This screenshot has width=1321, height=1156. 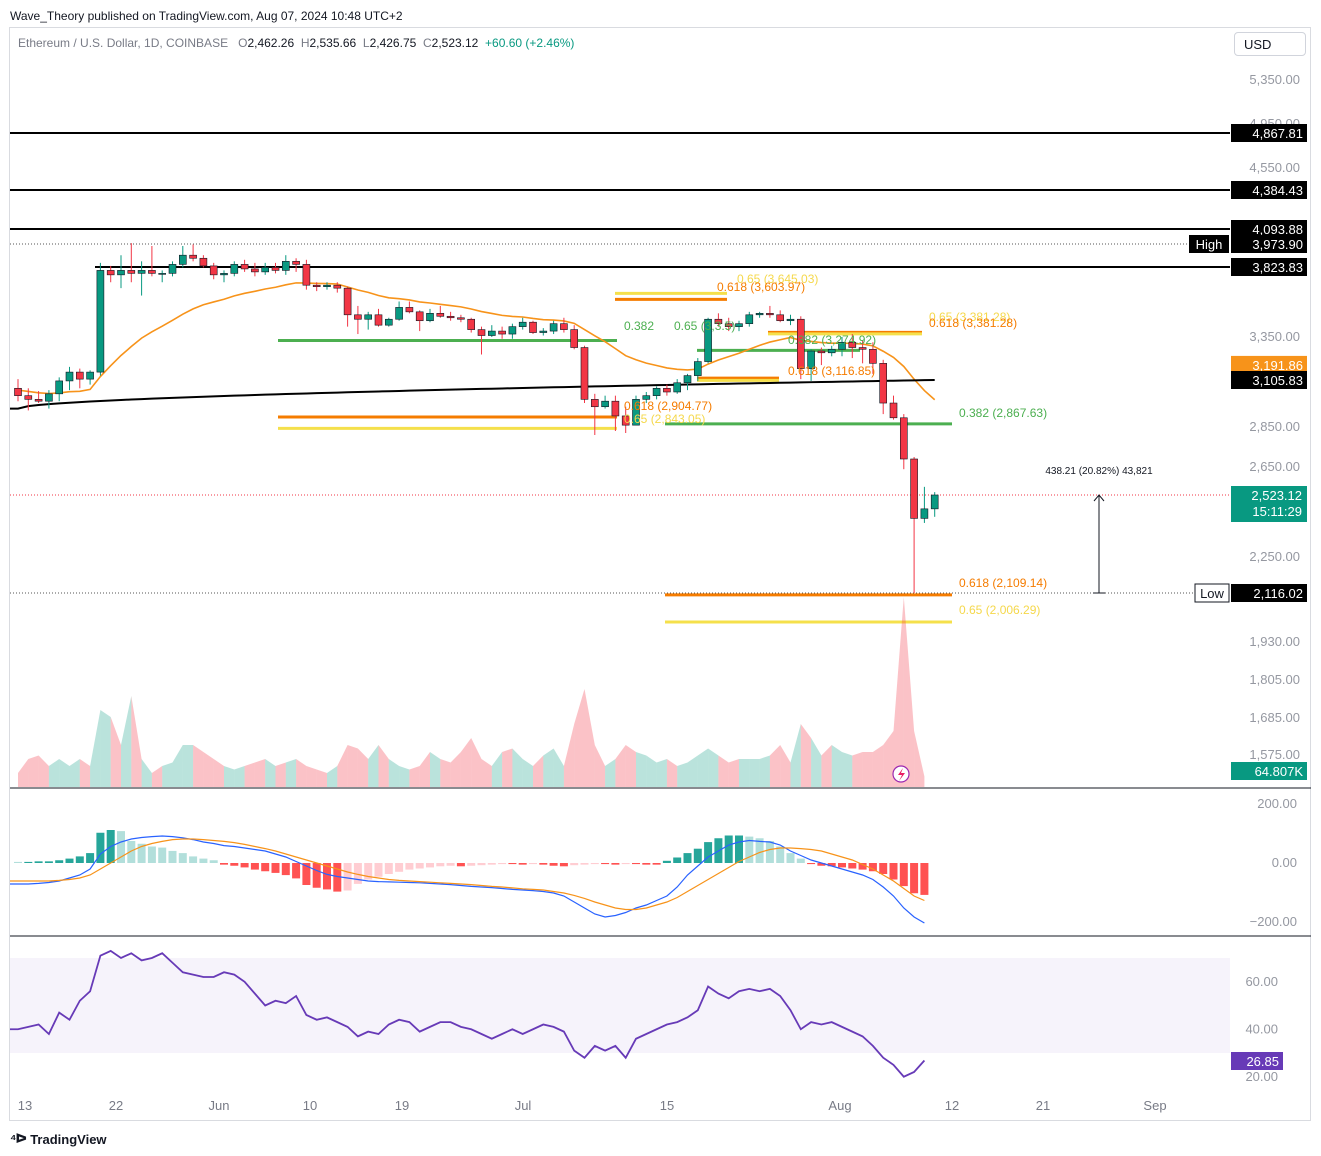 I want to click on fib-label: 0.65 (3,645.03), so click(x=777, y=279).